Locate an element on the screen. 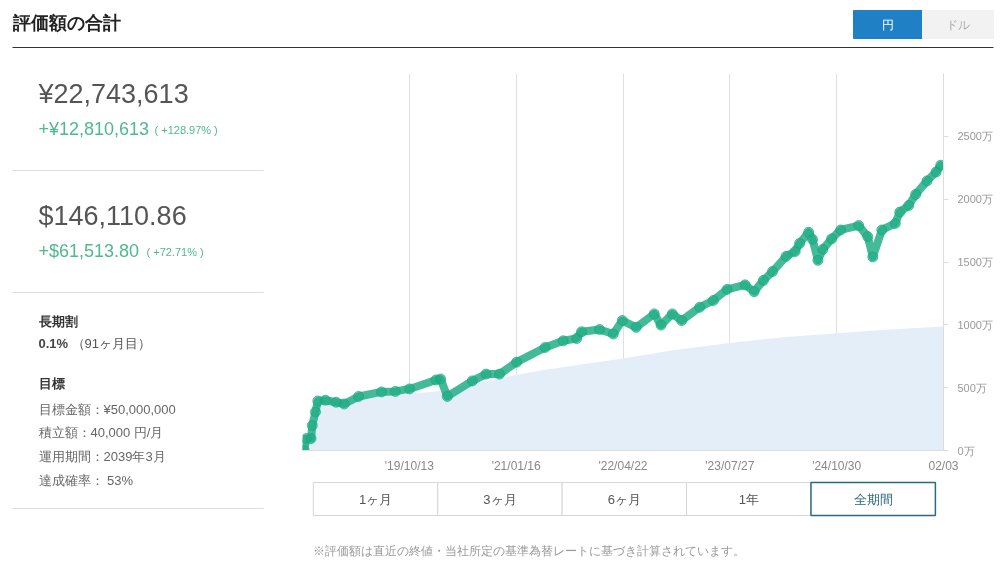 Image resolution: width=1002 pixels, height=569 pixels. text: ( +72.71% ) is located at coordinates (175, 251).